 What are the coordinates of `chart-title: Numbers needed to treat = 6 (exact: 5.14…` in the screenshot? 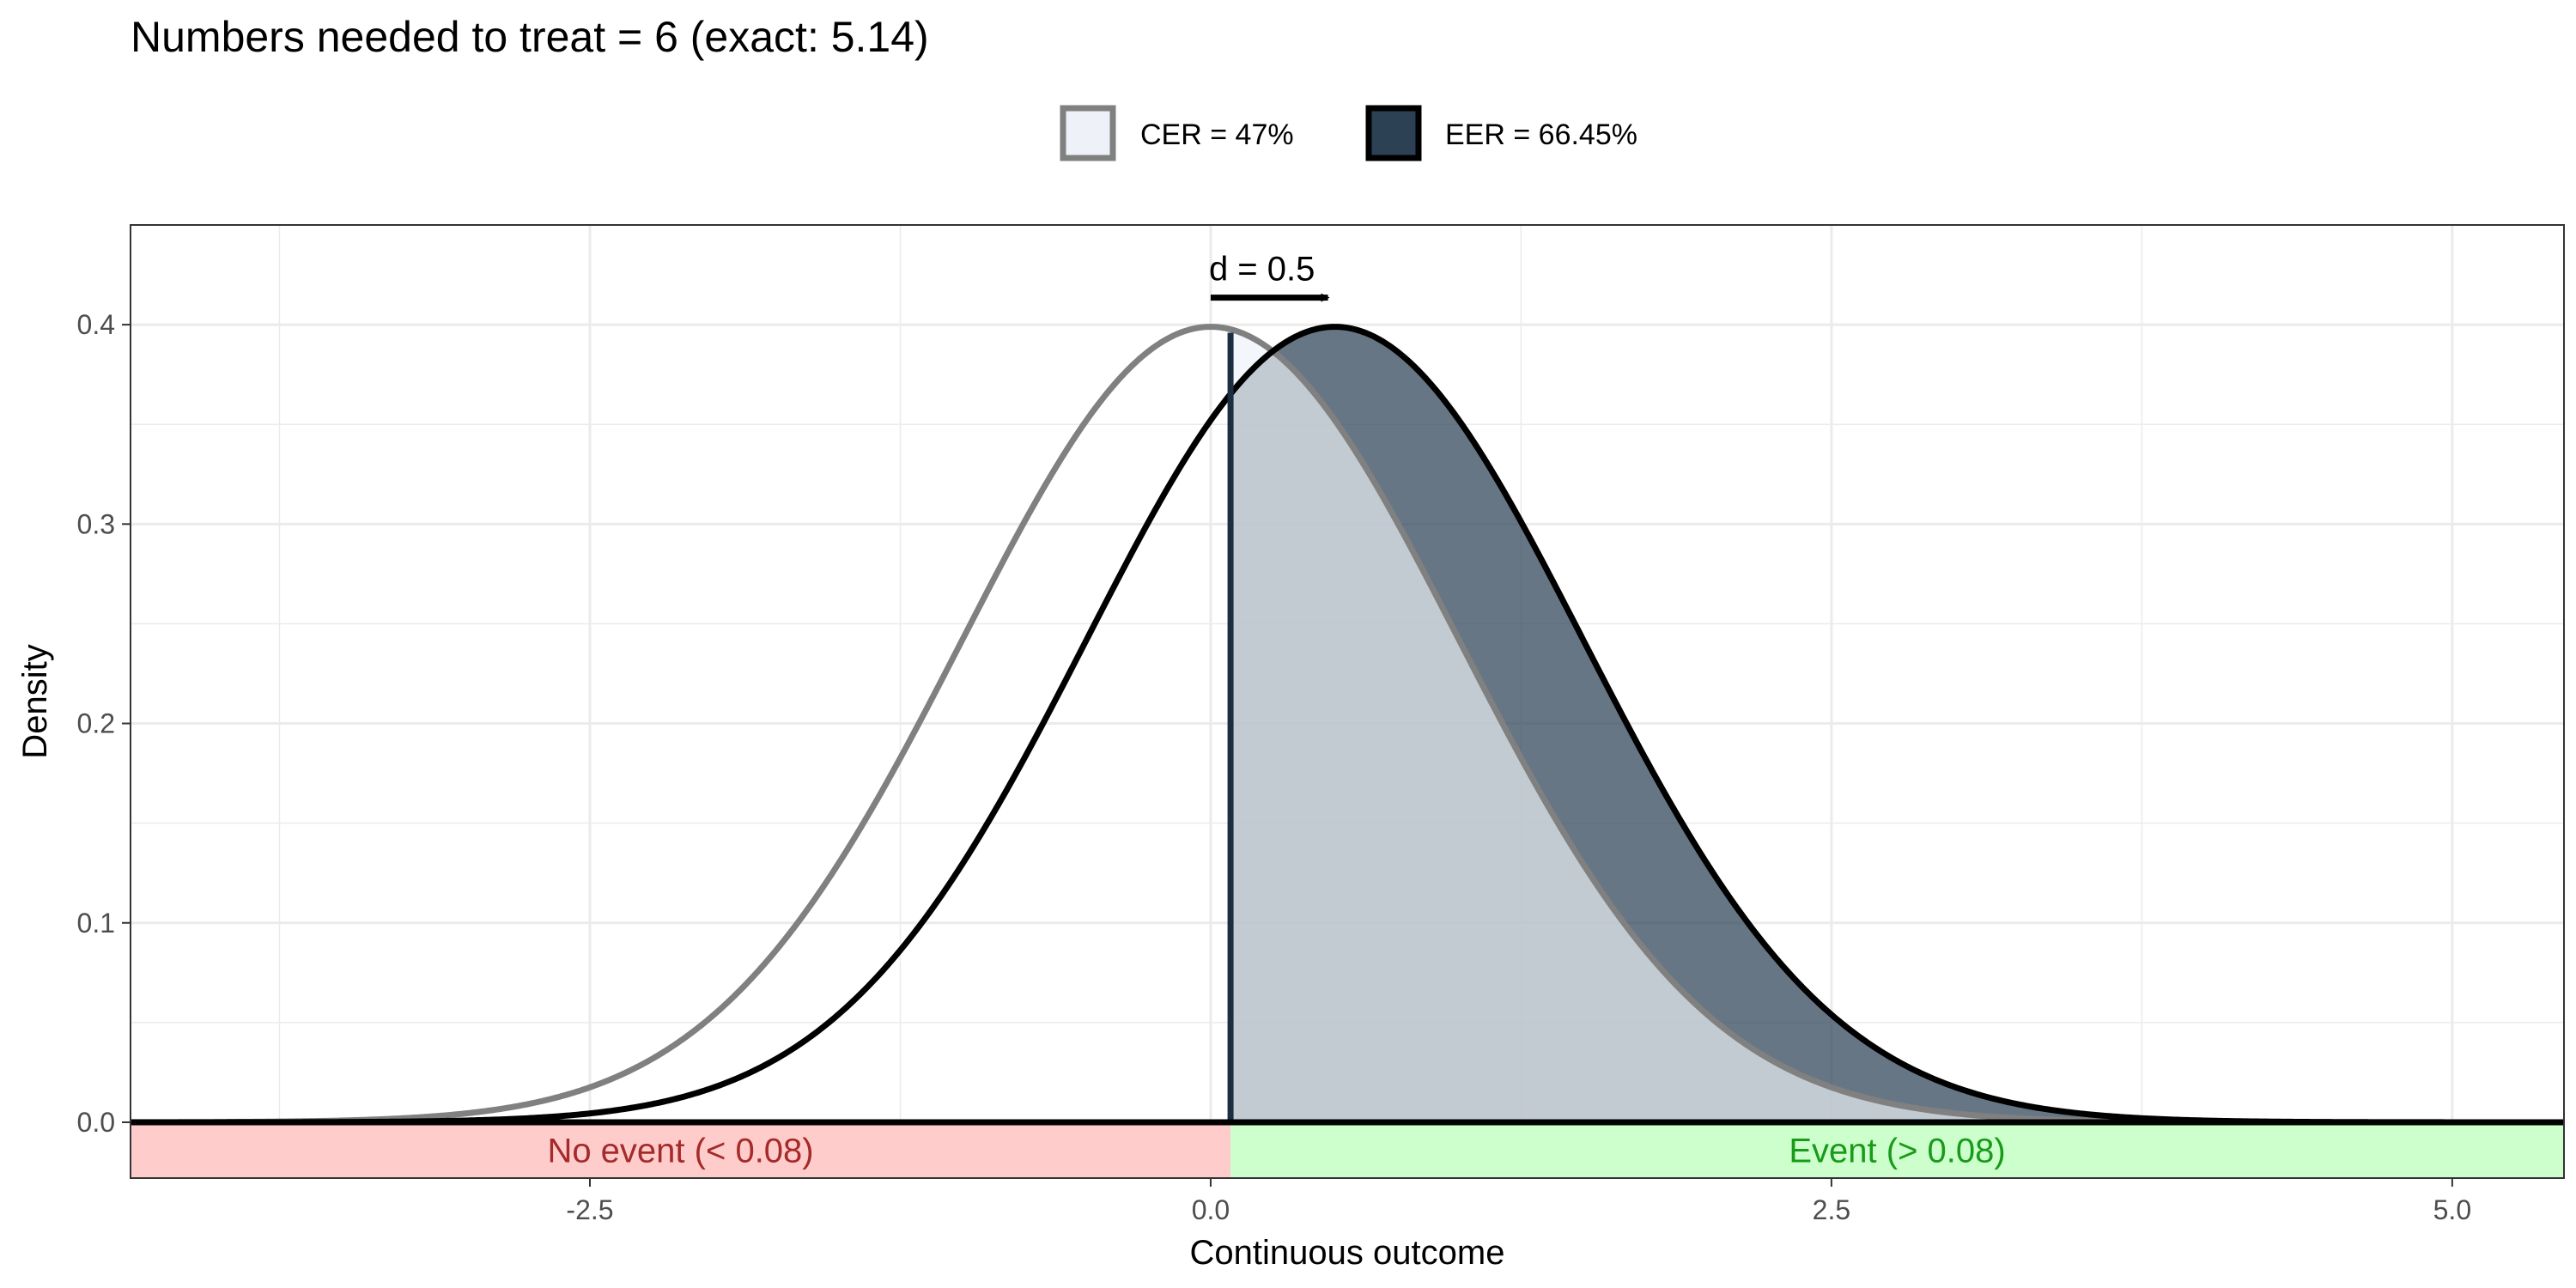 It's located at (530, 37).